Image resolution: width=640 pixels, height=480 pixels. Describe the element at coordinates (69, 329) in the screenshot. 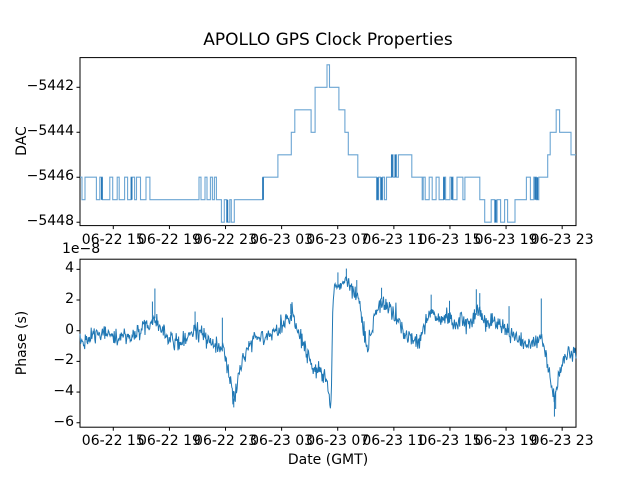

I see `y-tick-label: 0` at that location.